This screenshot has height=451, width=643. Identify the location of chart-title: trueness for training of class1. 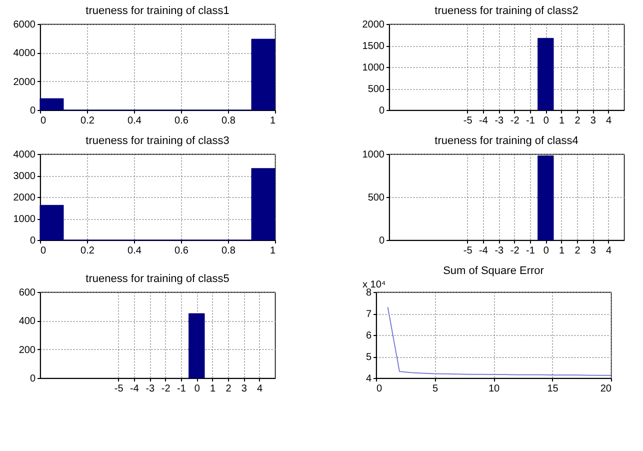
(158, 11).